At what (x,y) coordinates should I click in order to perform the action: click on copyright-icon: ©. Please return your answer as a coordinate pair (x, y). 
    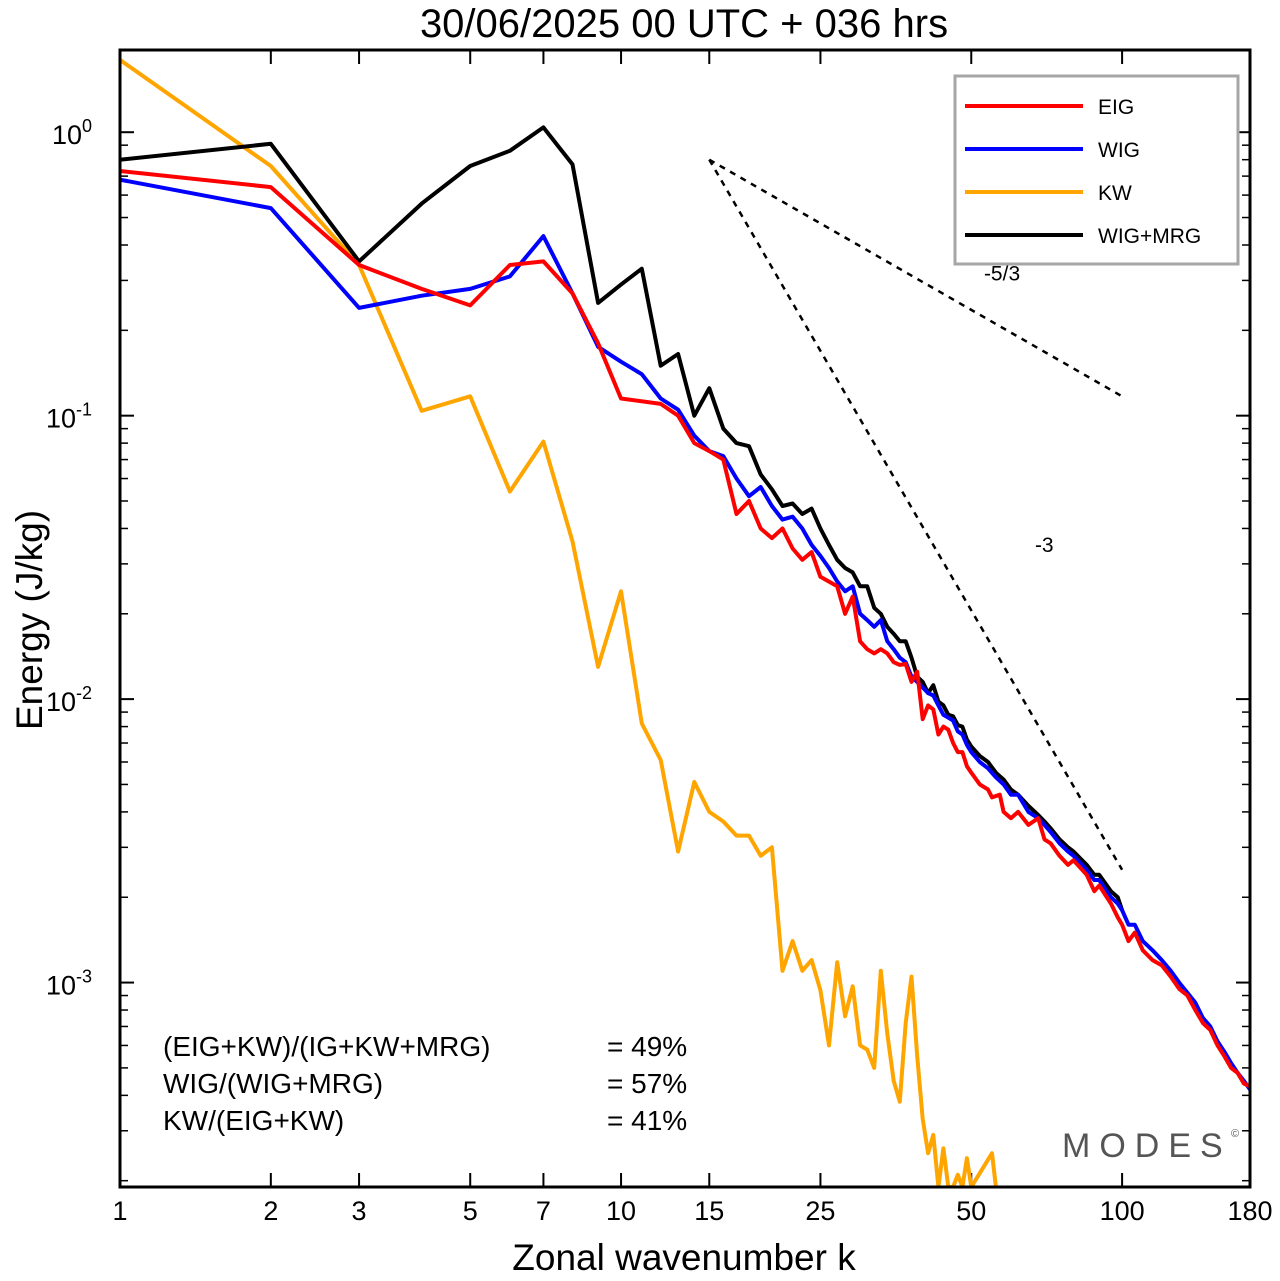
    Looking at the image, I should click on (1235, 1134).